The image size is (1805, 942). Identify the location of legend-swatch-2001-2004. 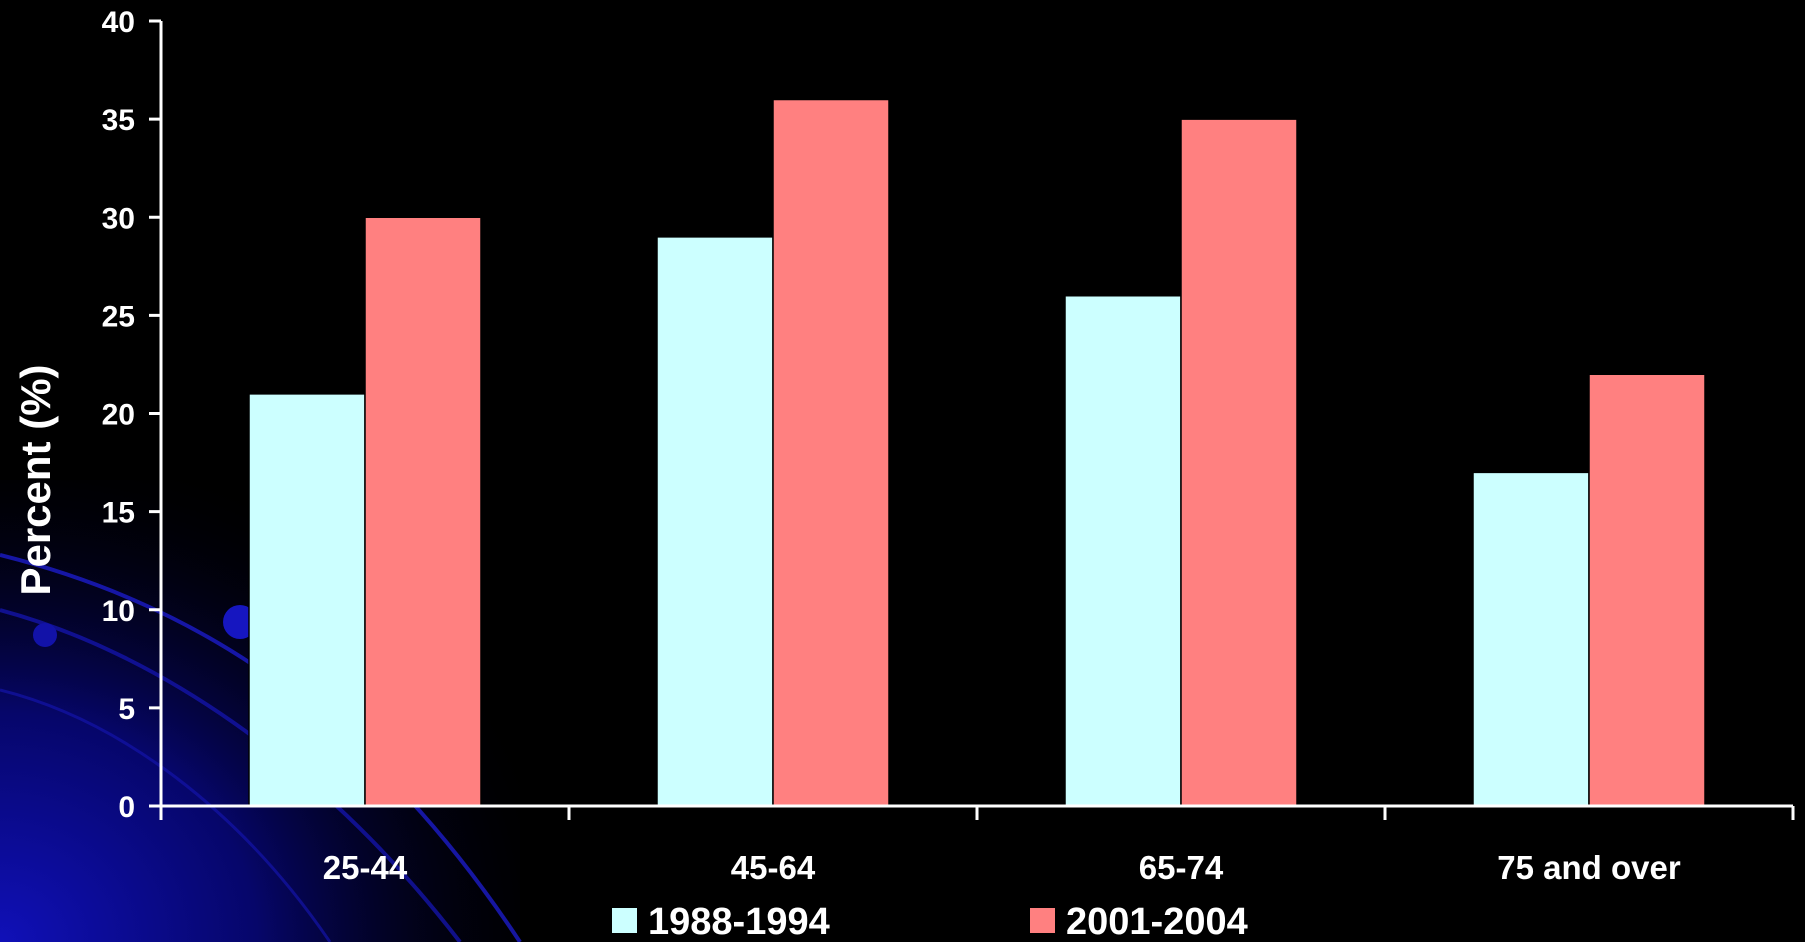
(1042, 920).